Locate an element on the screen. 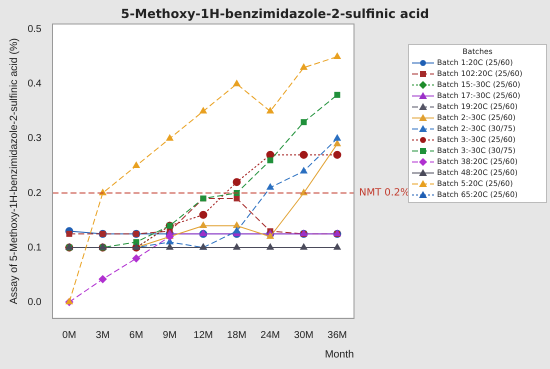  y-tick-label: 0.4 is located at coordinates (35, 84).